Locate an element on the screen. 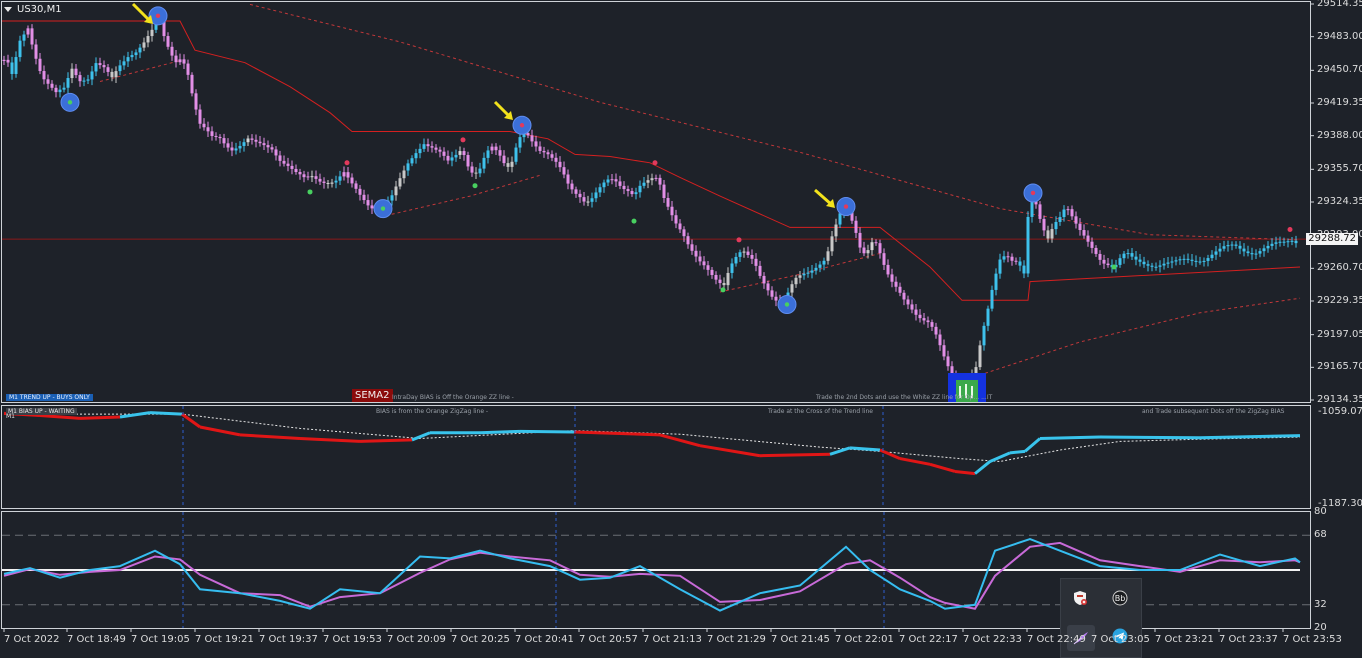 The height and width of the screenshot is (658, 1362). oscillator-line is located at coordinates (652, 575).